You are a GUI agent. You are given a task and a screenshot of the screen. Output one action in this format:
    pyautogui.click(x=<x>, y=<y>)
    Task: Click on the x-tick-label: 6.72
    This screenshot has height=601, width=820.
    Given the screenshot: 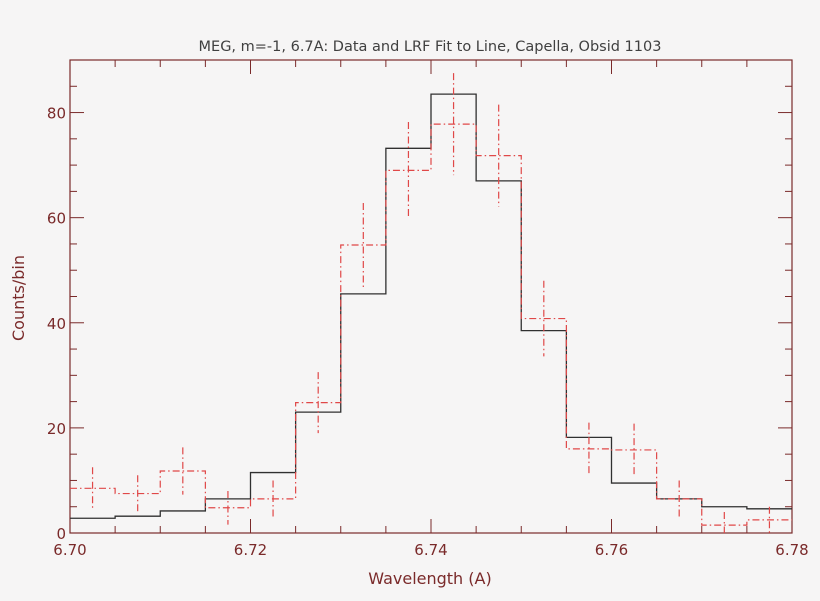 What is the action you would take?
    pyautogui.click(x=250, y=550)
    